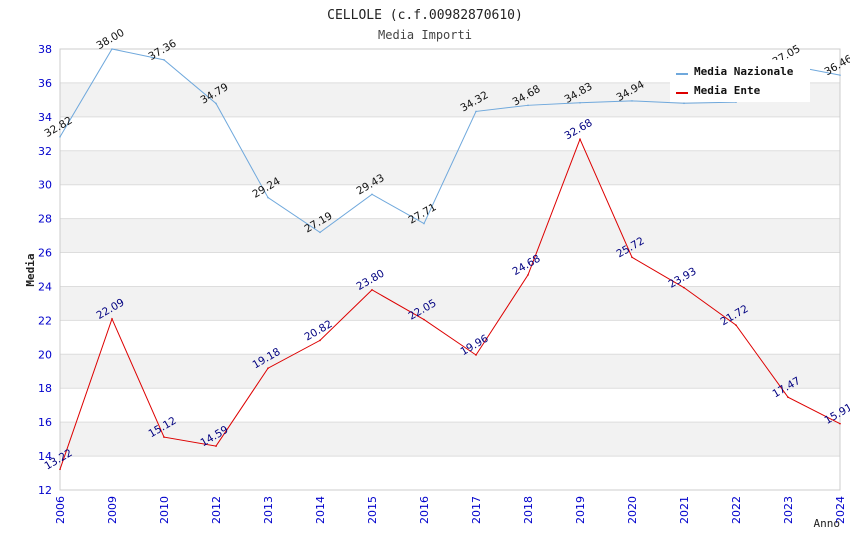  I want to click on x-tick-label: 2022, so click(736, 510).